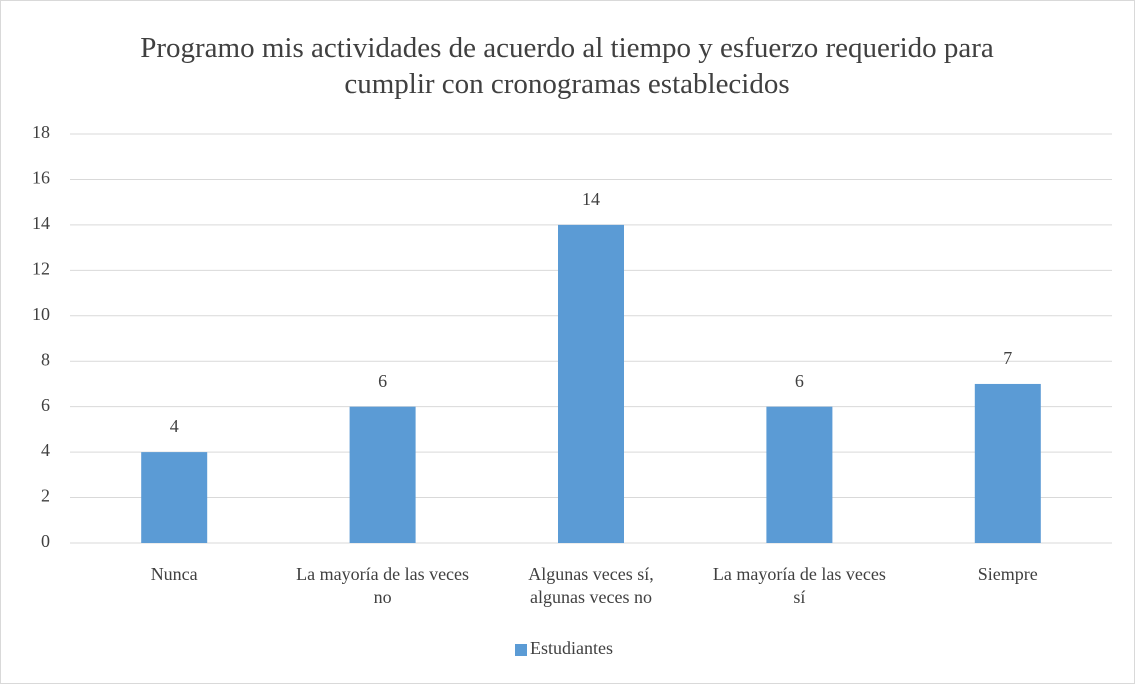  I want to click on legend-swatch, so click(521, 650).